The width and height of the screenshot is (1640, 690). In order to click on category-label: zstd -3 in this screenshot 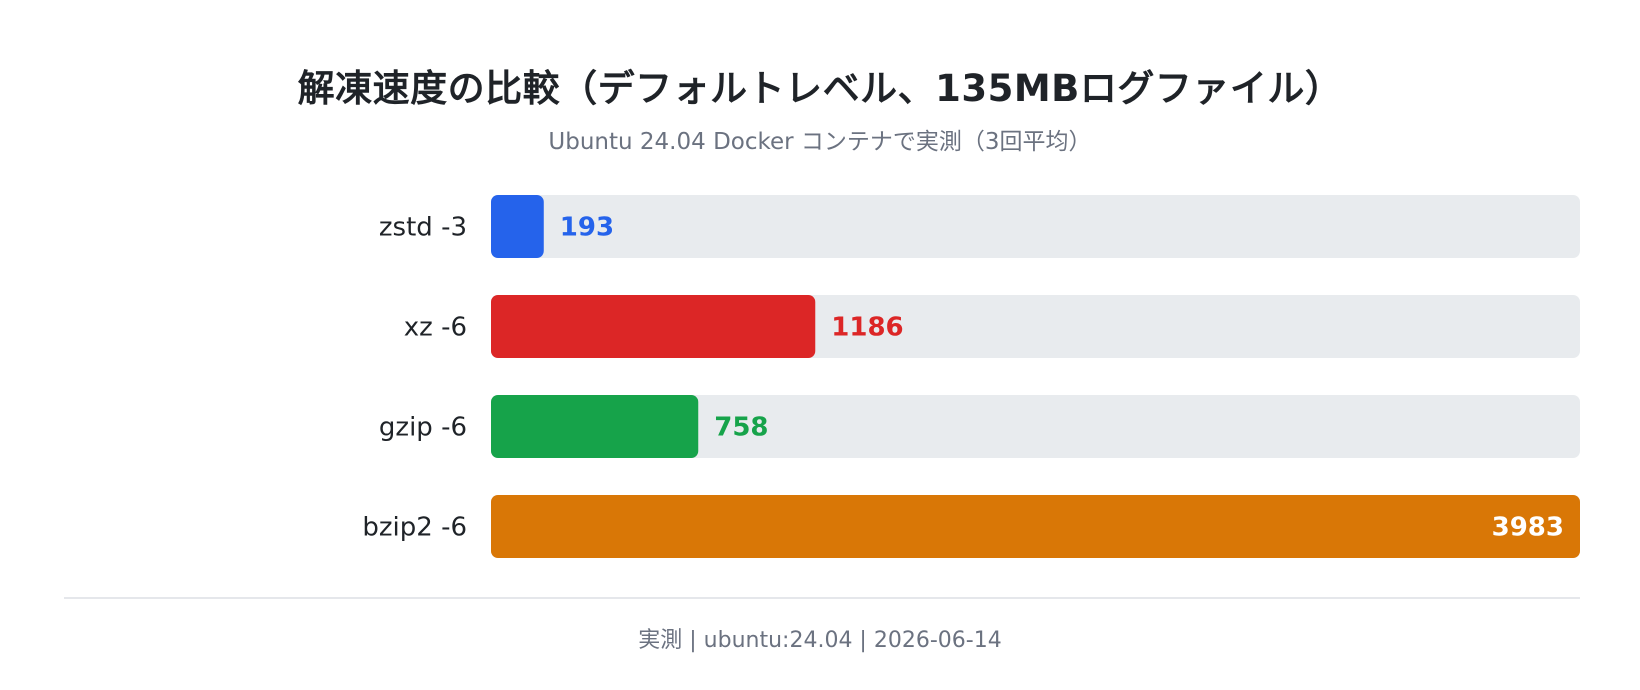, I will do `click(423, 228)`.